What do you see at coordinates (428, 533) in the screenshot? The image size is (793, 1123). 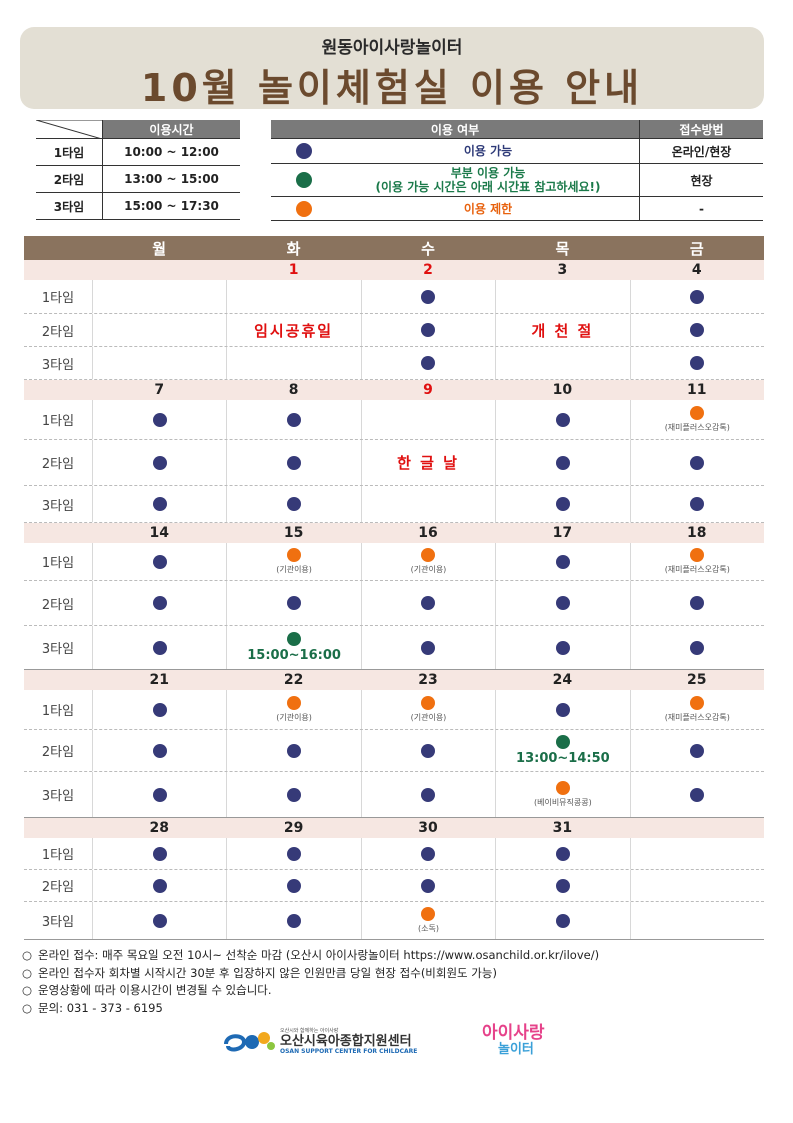 I see `date-number: 16` at bounding box center [428, 533].